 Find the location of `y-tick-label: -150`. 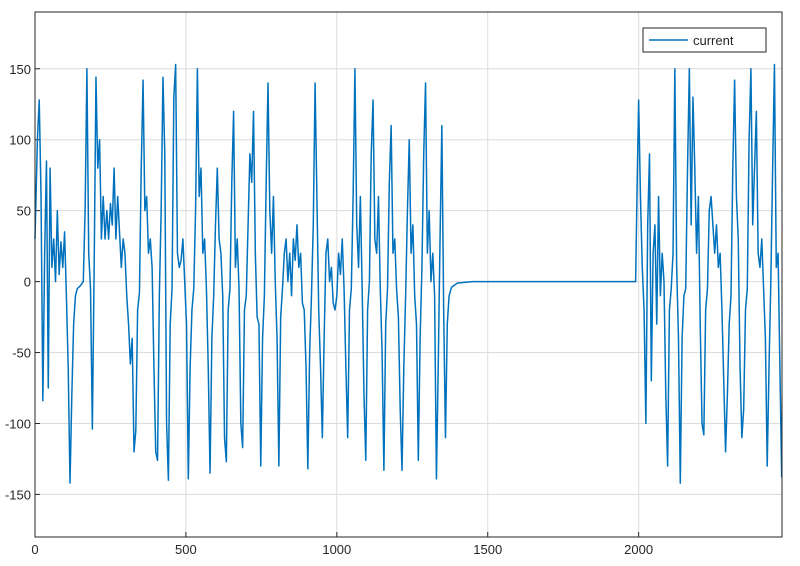

y-tick-label: -150 is located at coordinates (18, 494).